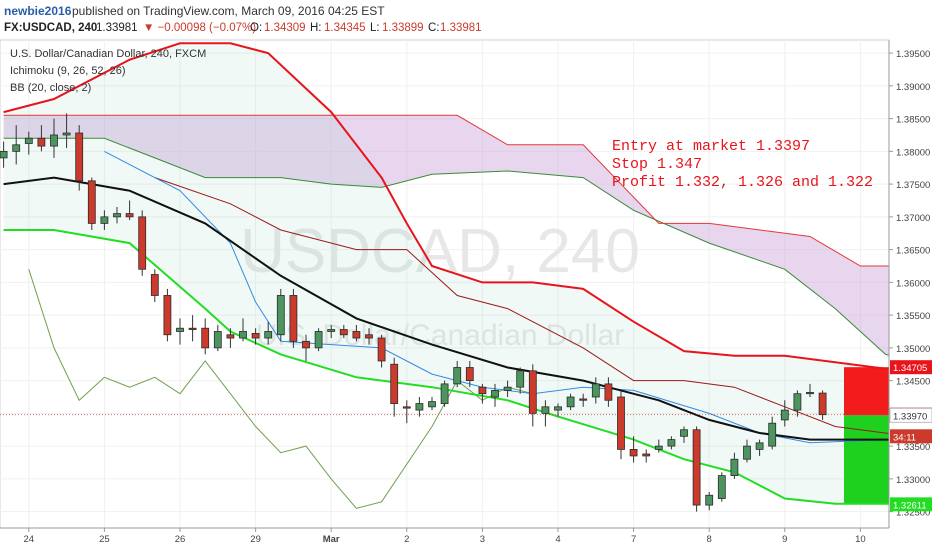 This screenshot has width=932, height=550. I want to click on y-tick-label: 1.39500, so click(913, 54).